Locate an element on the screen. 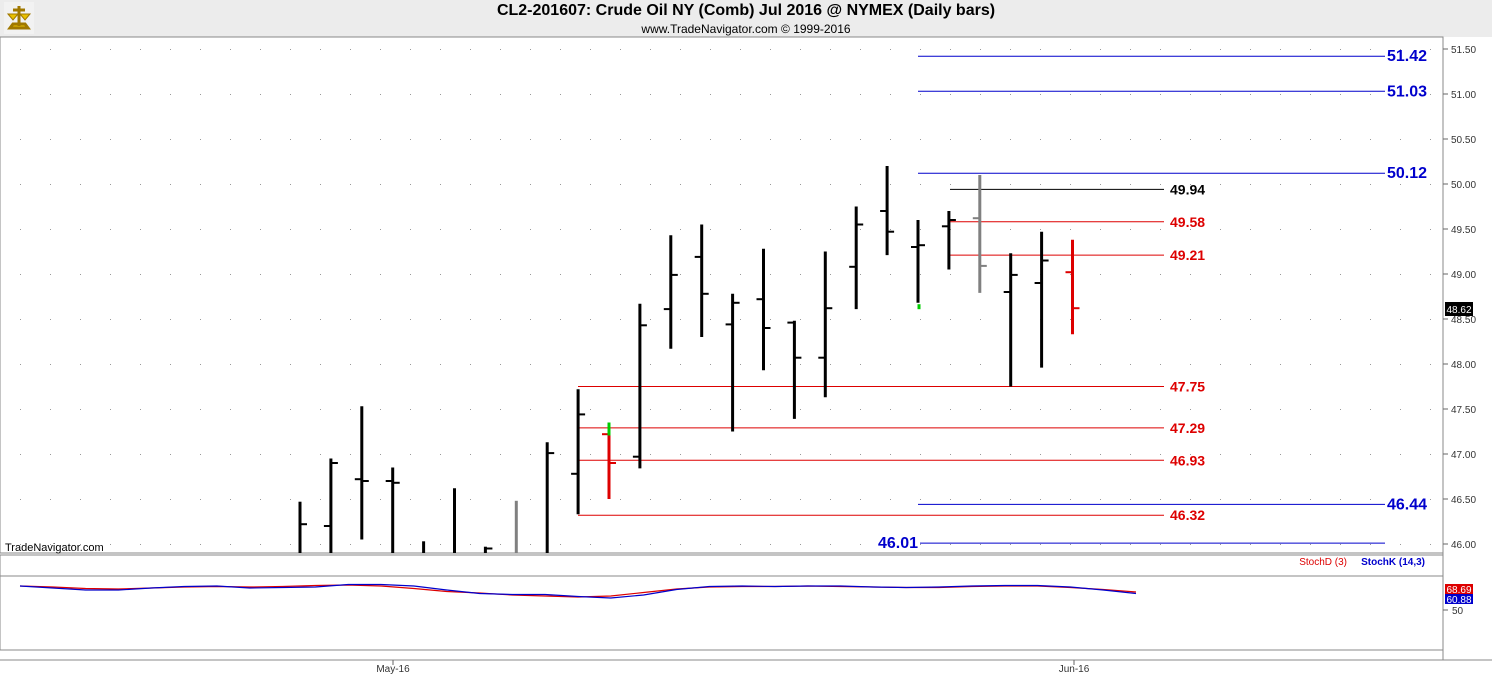 Image resolution: width=1492 pixels, height=678 pixels. stochd-value: 68.69 is located at coordinates (1458, 590).